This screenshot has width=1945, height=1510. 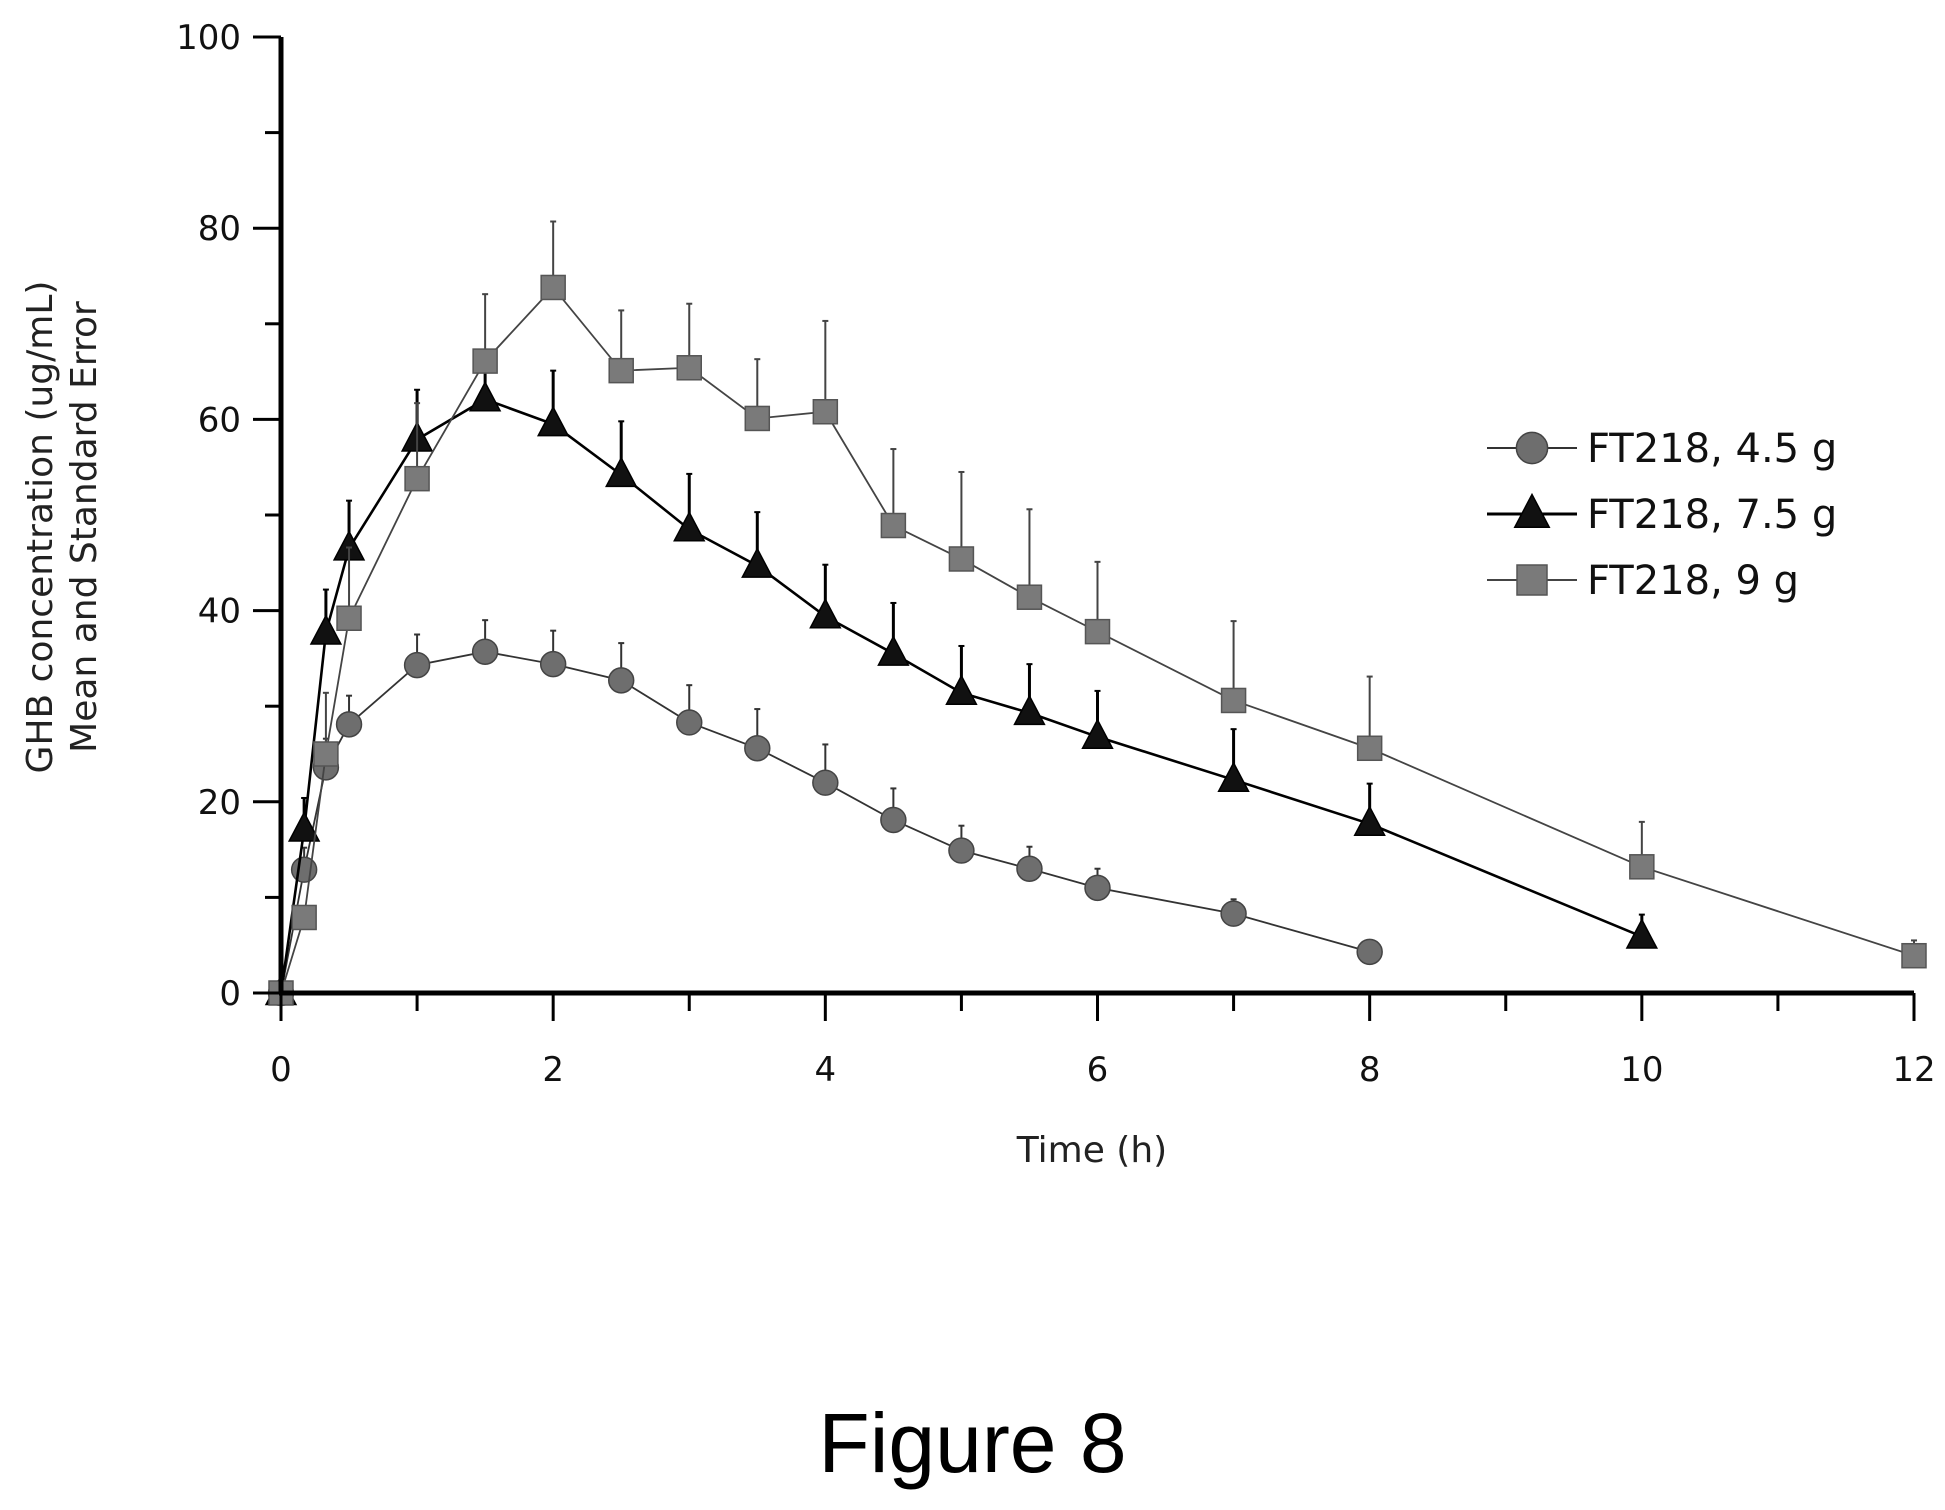 I want to click on legend-item-2: FT218, 7.5 g, so click(x=1662, y=515).